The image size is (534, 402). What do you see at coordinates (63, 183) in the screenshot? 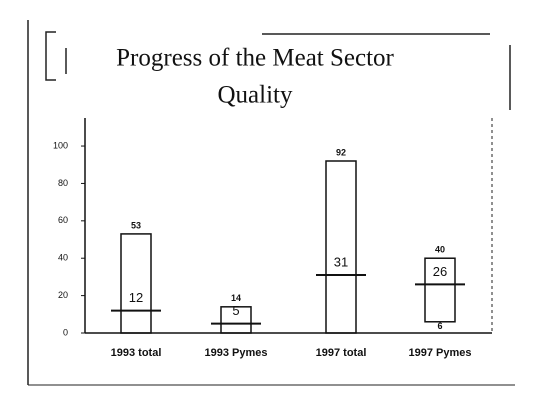
I see `y-tick-label: 80` at bounding box center [63, 183].